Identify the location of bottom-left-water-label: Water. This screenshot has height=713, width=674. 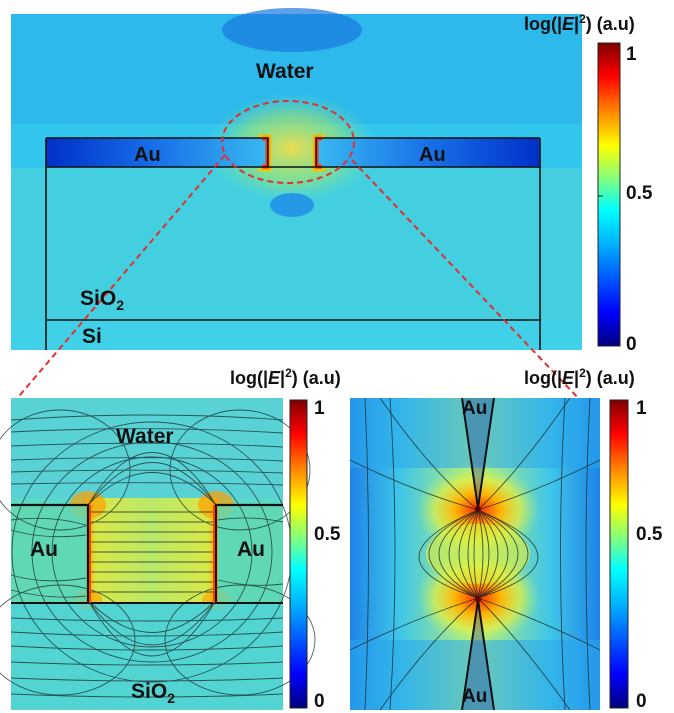
(145, 436).